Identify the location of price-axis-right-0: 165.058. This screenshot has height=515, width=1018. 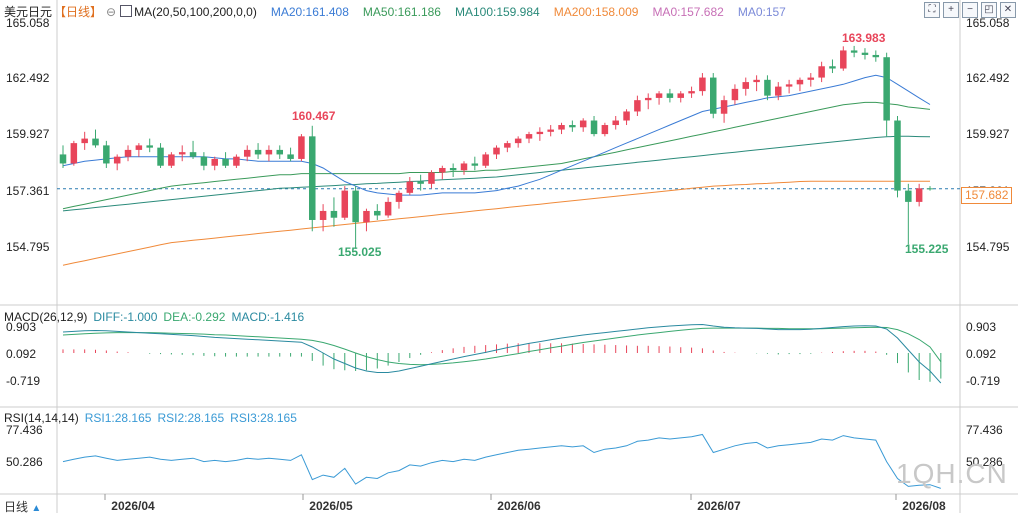
(988, 23).